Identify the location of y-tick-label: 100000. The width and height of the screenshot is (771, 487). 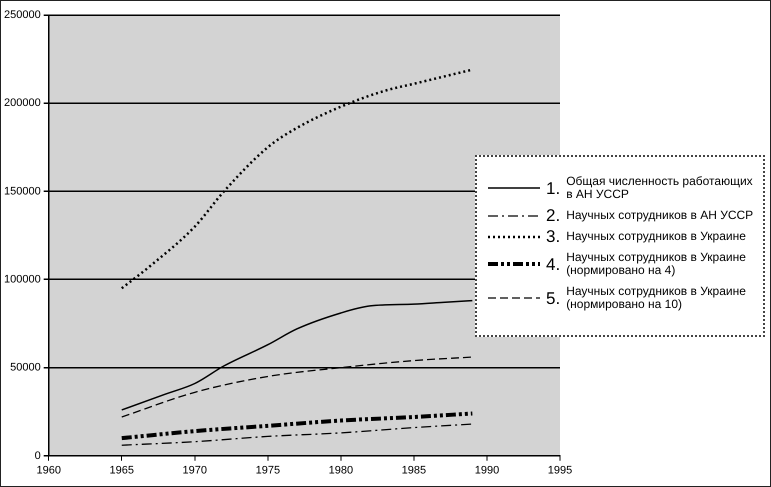
(22, 280).